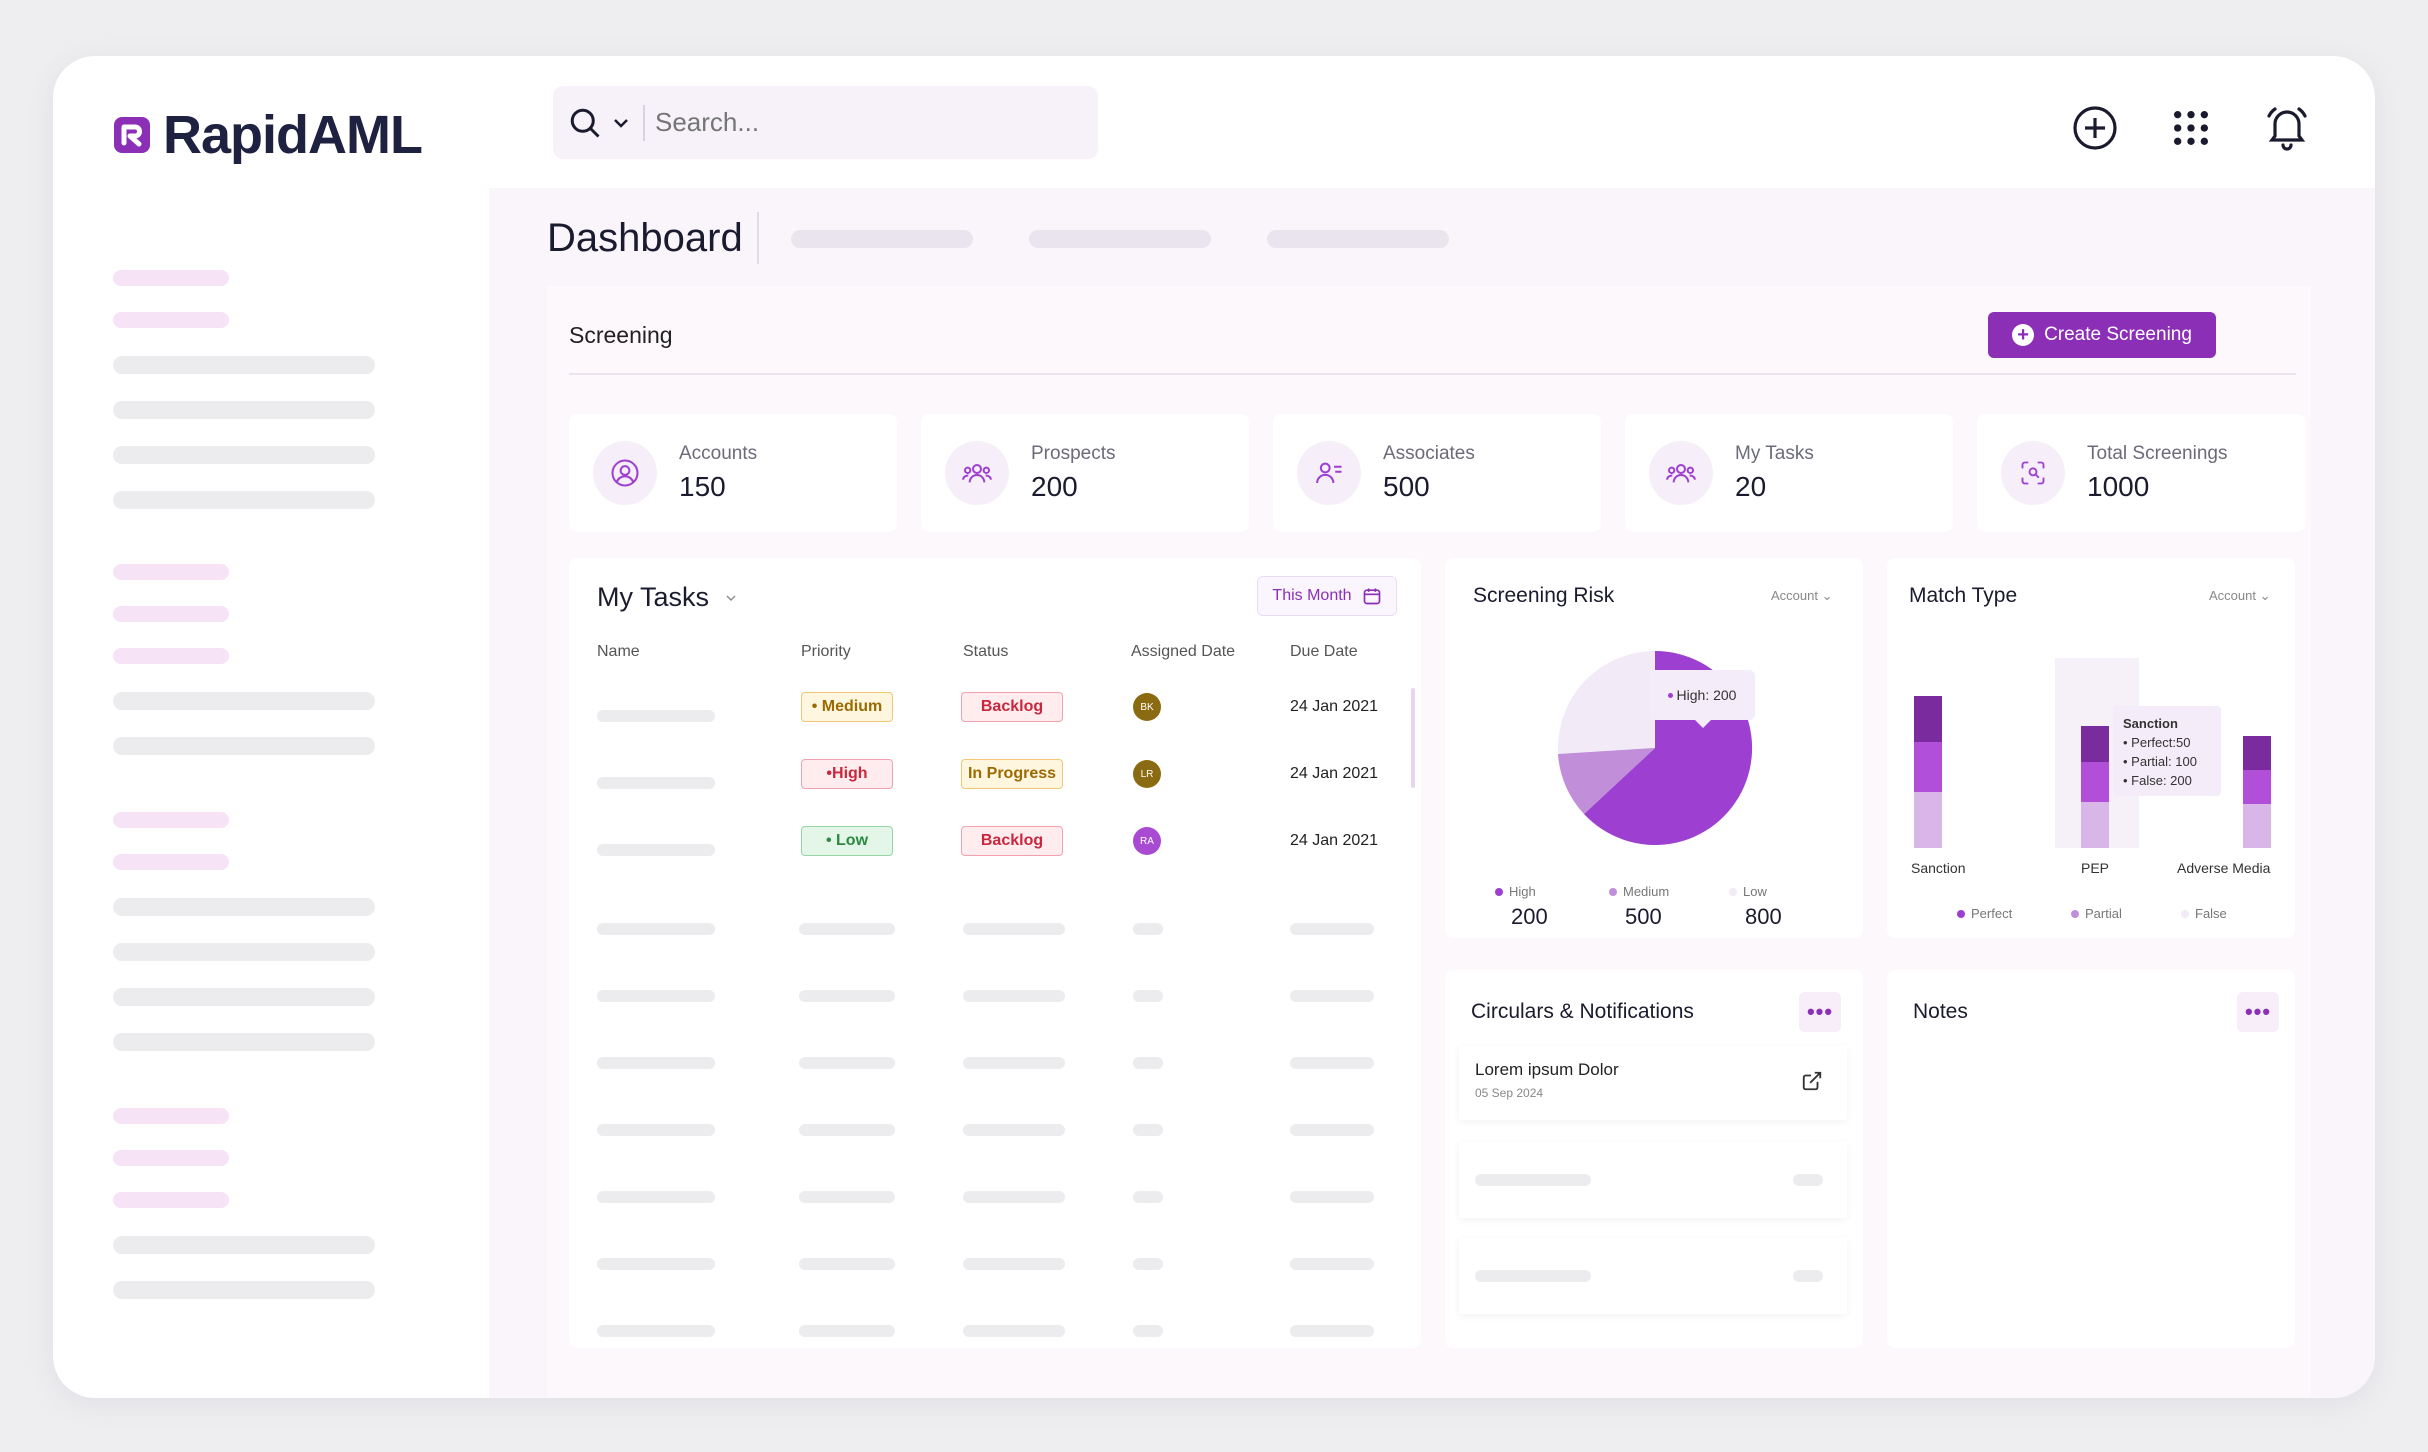 The height and width of the screenshot is (1452, 2428). I want to click on user-circle-icon, so click(625, 473).